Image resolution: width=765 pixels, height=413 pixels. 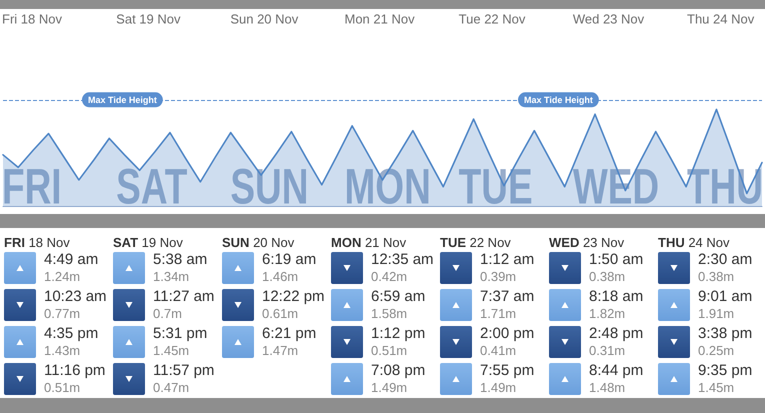 I want to click on category-label: 8:18 am, so click(x=616, y=296).